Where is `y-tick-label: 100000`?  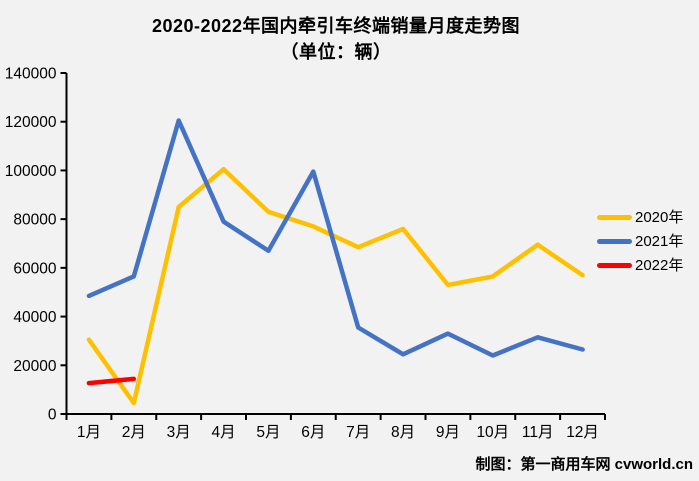 y-tick-label: 100000 is located at coordinates (31, 171).